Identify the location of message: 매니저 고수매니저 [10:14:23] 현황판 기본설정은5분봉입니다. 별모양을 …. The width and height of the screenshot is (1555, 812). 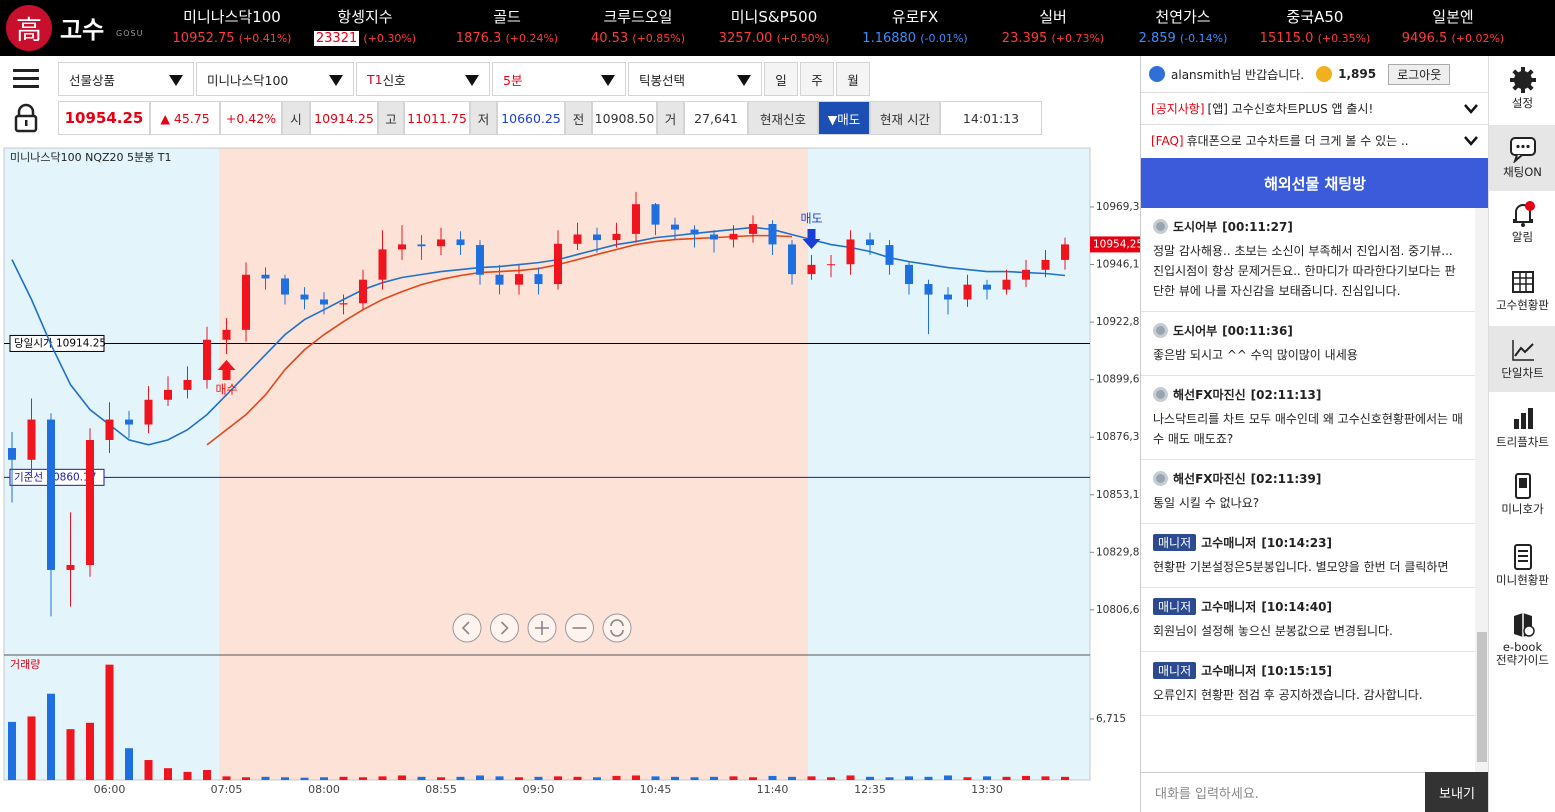
(1308, 556).